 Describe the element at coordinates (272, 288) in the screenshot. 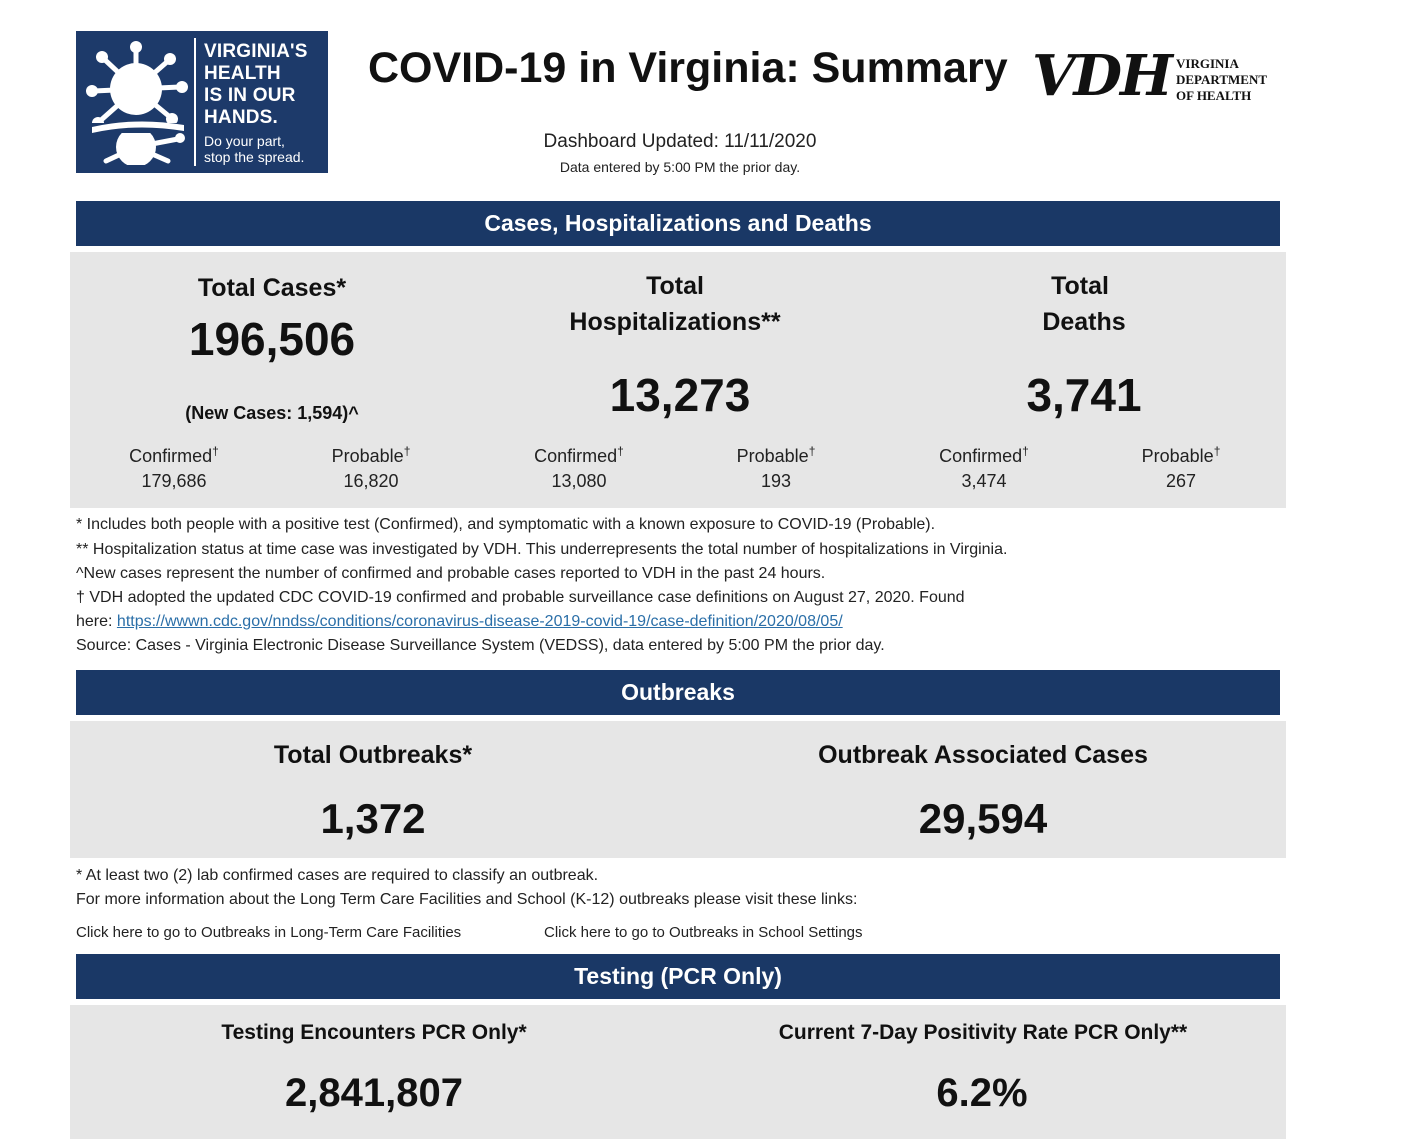

I see `total-cases-label: Total Cases*` at that location.